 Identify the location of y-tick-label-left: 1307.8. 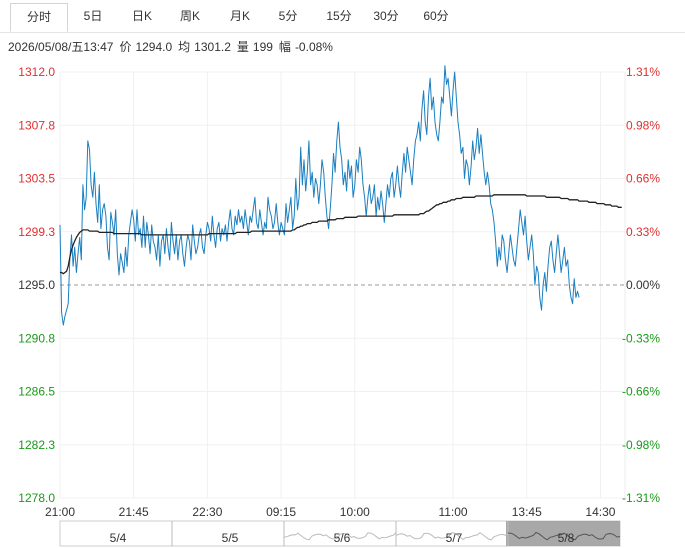
(36, 125).